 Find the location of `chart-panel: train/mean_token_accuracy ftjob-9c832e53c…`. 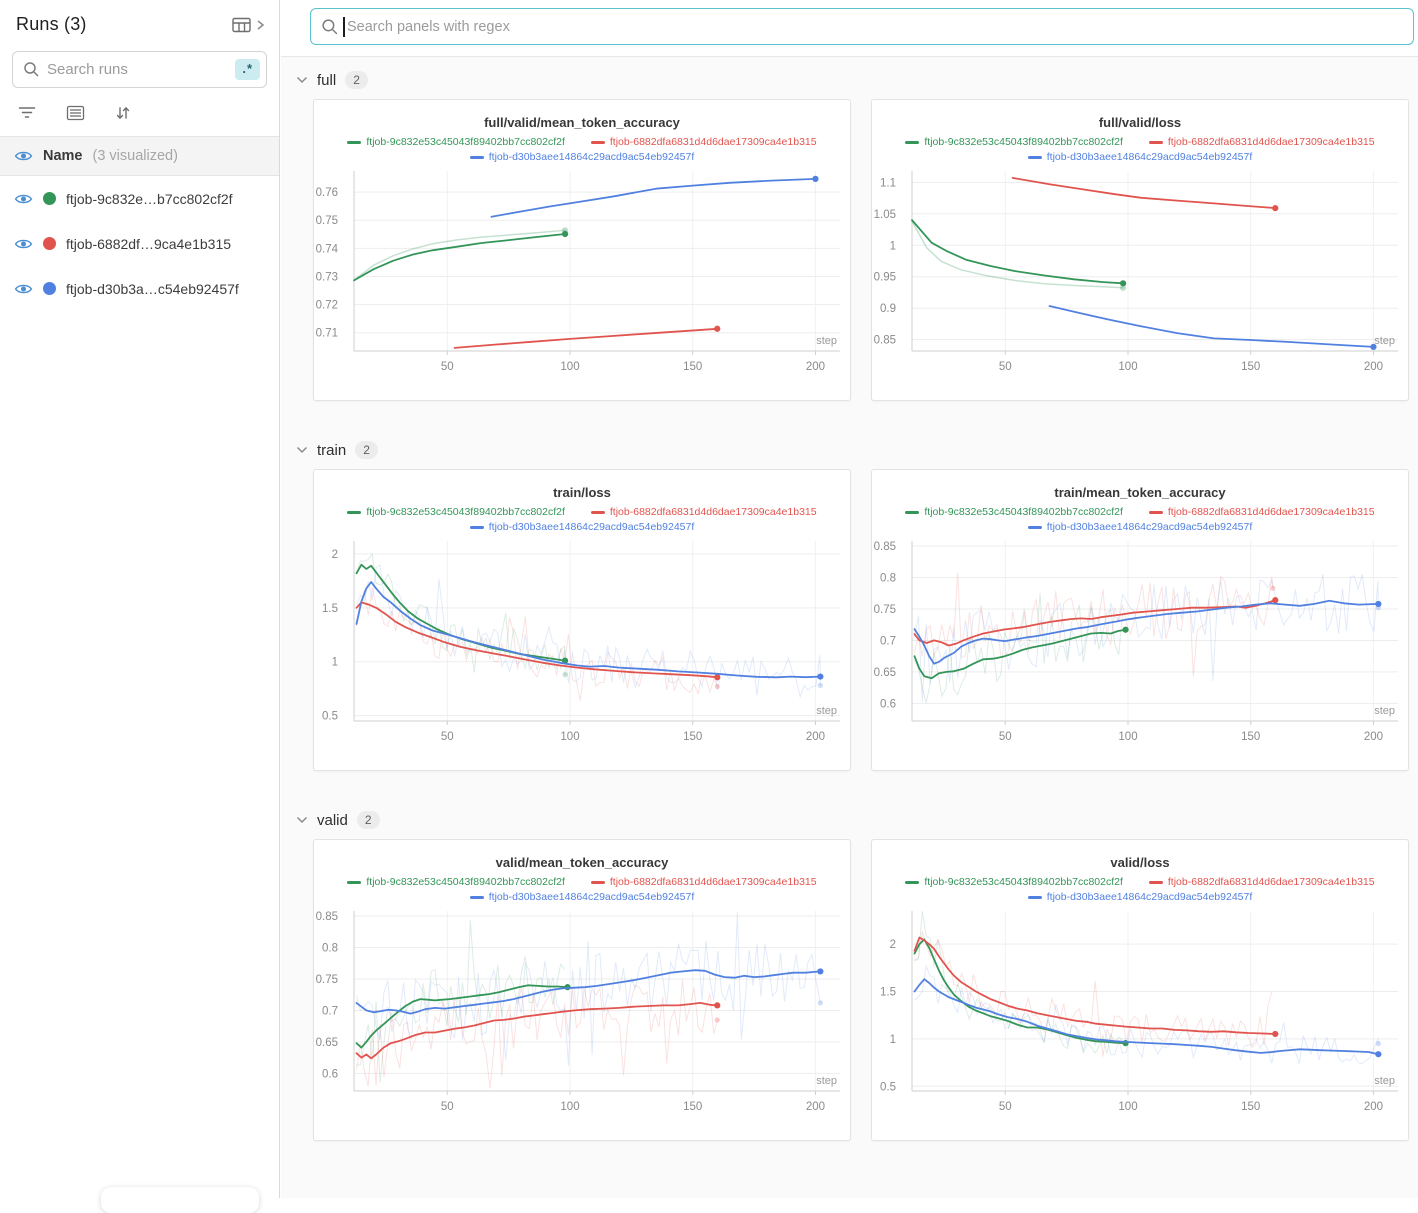

chart-panel: train/mean_token_accuracy ftjob-9c832e53c… is located at coordinates (1140, 620).